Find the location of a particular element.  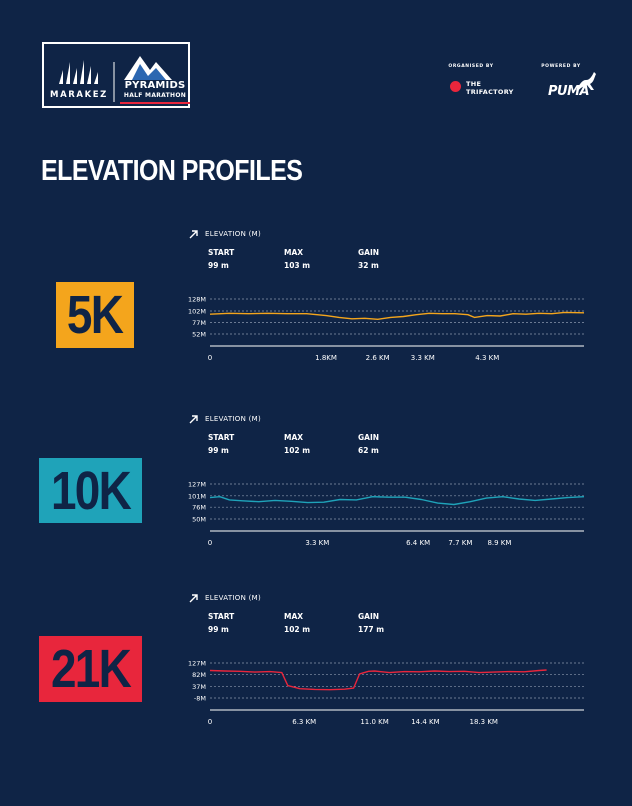

y-tick-label-10k: 101M is located at coordinates (197, 496).